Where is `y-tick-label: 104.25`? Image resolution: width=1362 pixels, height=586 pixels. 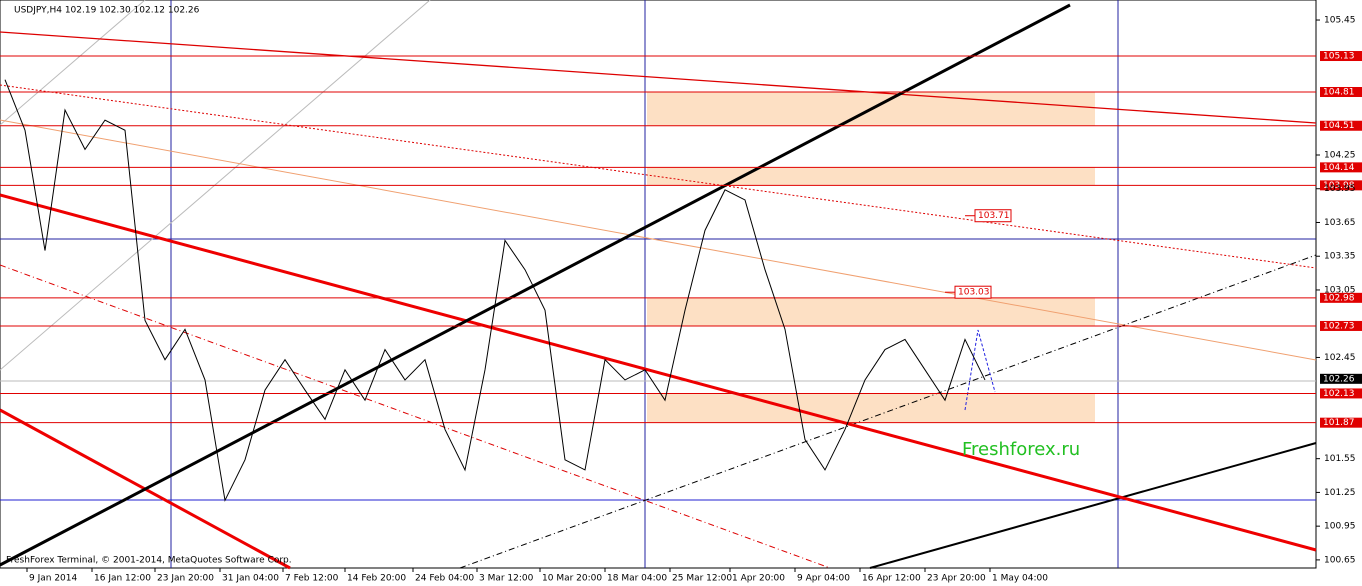 y-tick-label: 104.25 is located at coordinates (1340, 155).